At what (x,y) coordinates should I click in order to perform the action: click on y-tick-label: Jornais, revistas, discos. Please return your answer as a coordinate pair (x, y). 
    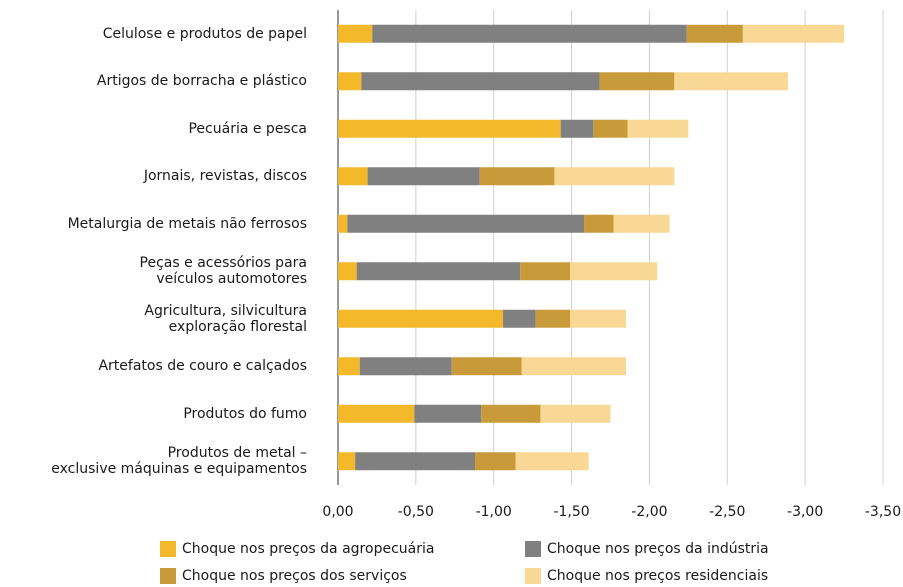
    Looking at the image, I should click on (225, 176).